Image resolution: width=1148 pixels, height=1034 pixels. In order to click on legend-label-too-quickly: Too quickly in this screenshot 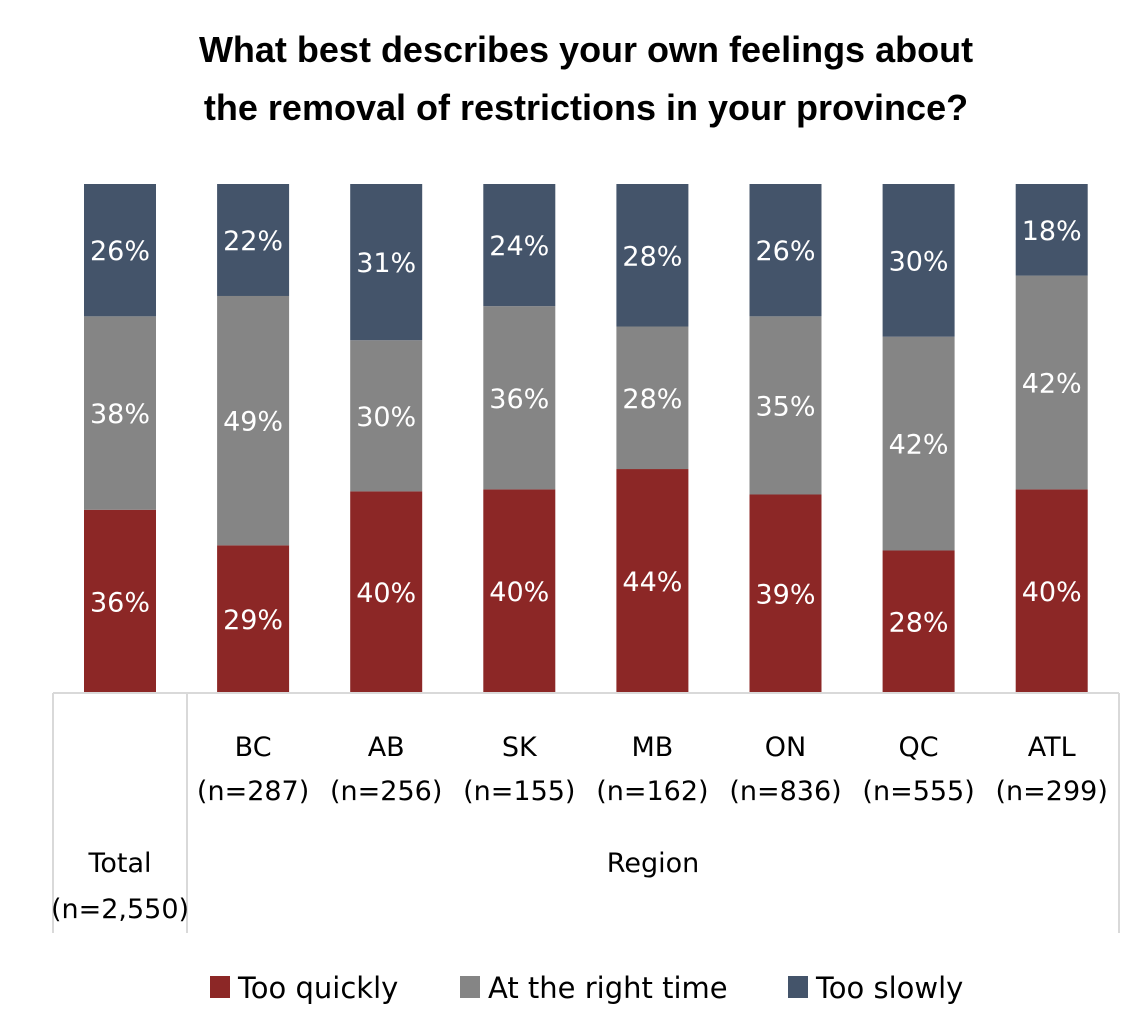, I will do `click(317, 988)`.